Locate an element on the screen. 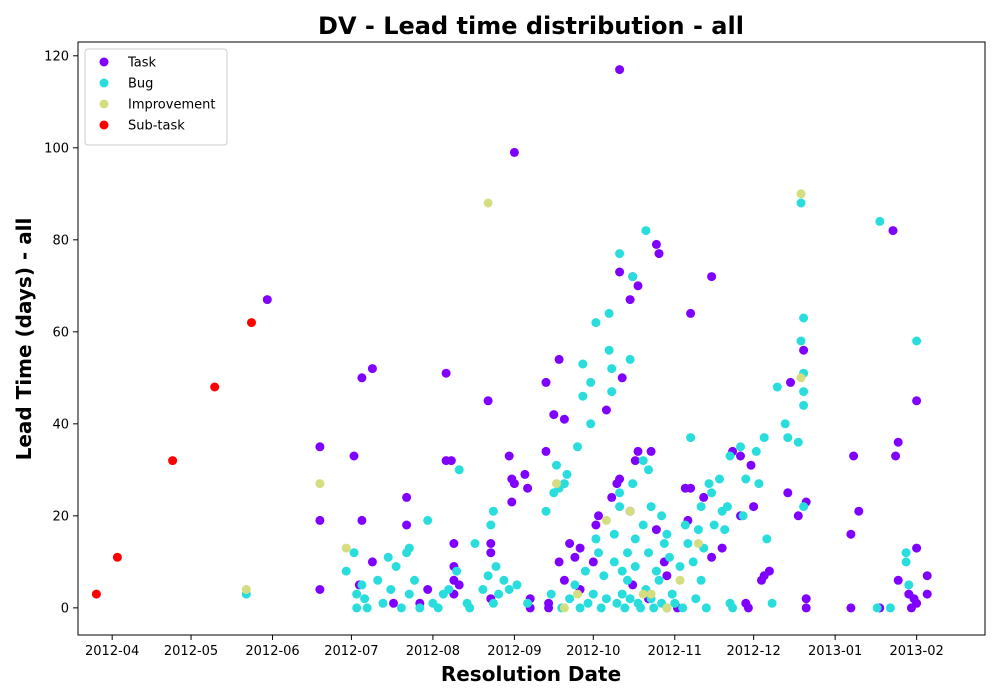  x-tick-label: 2013-02 is located at coordinates (916, 651).